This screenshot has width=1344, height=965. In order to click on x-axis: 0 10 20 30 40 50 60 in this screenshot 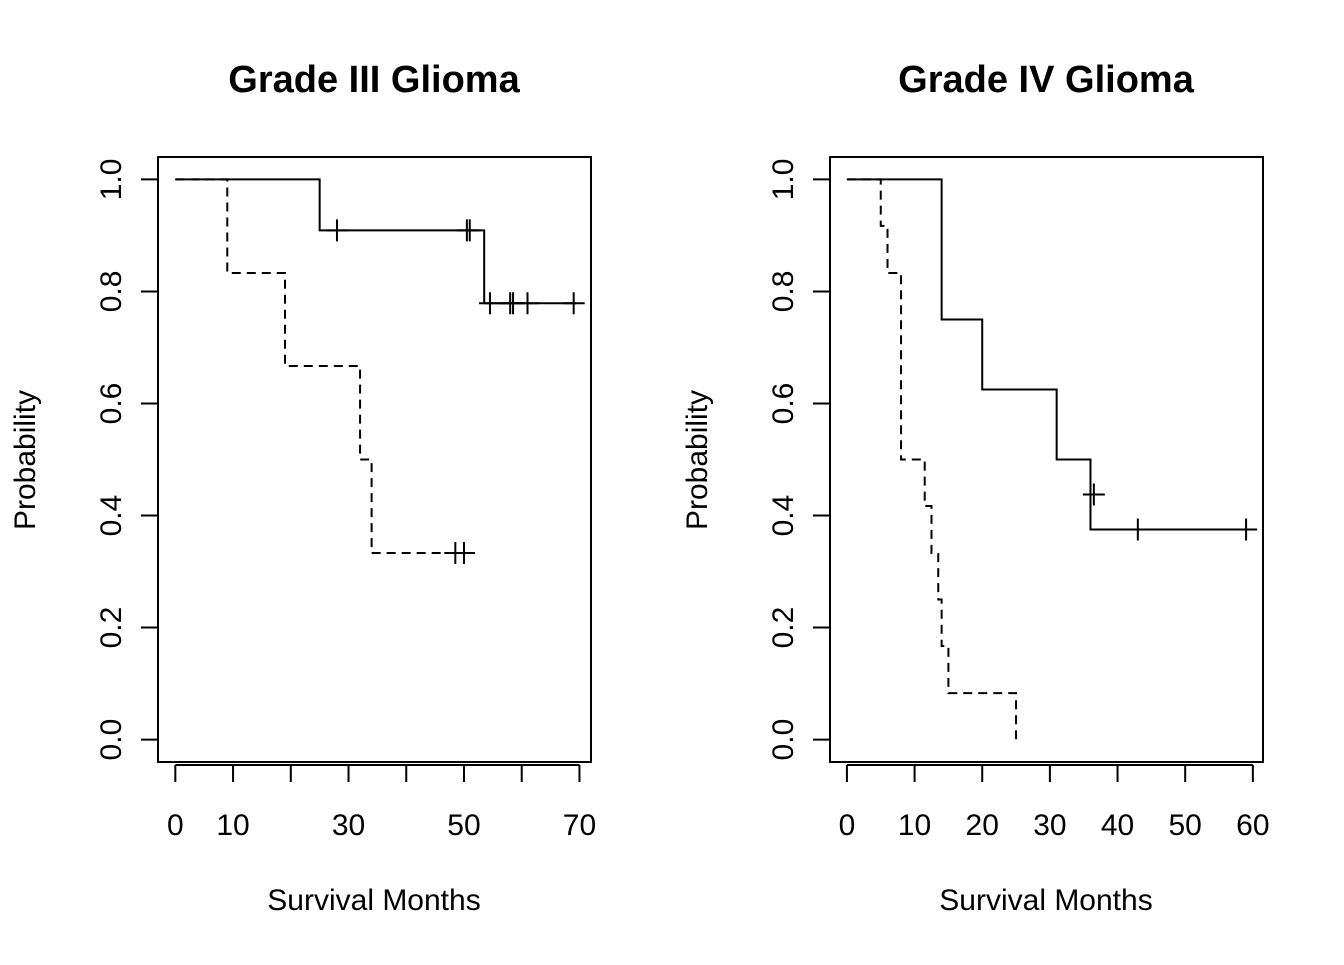, I will do `click(1054, 803)`.